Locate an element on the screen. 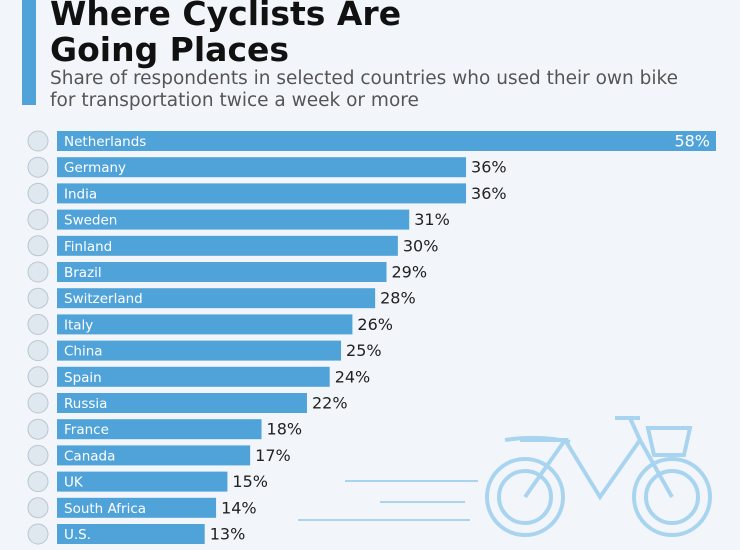  value-label: 25% is located at coordinates (364, 350).